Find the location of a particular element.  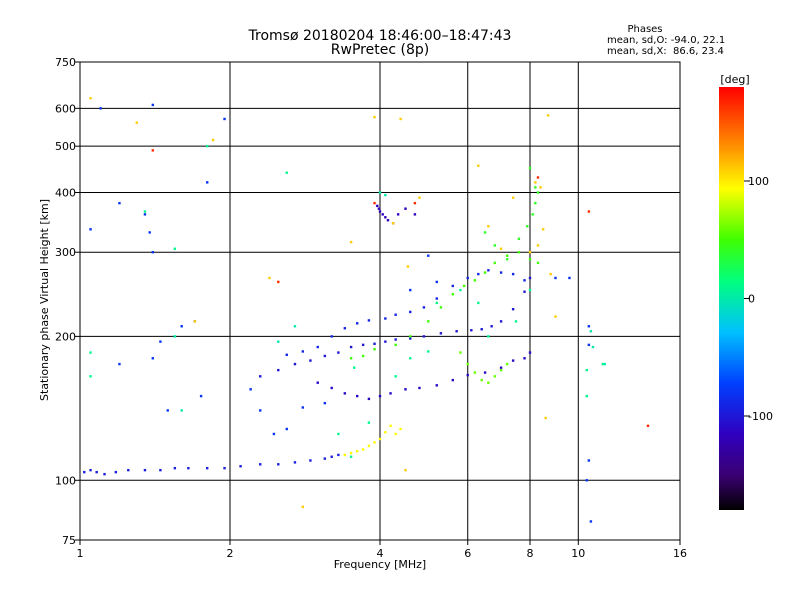

colorbar-label: [deg] is located at coordinates (734, 79).